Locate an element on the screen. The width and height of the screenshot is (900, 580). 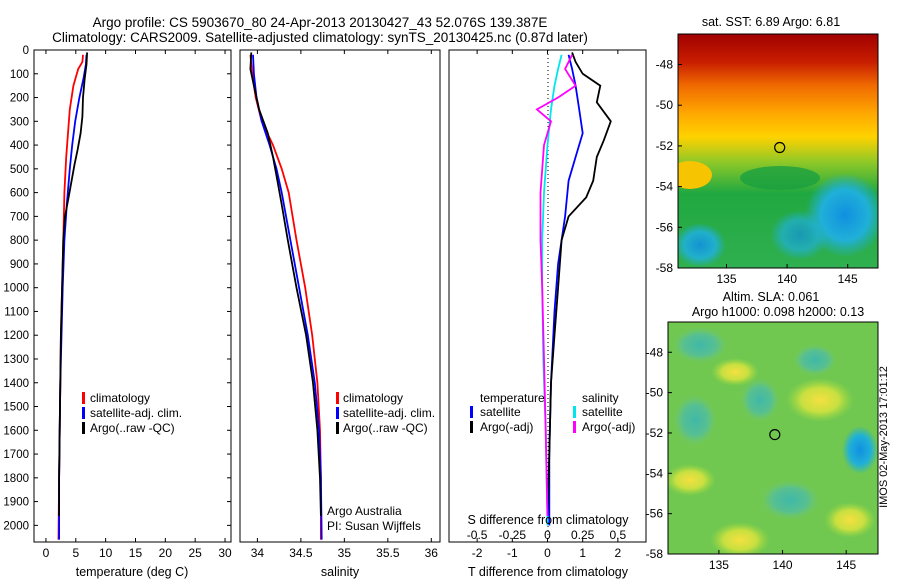
lon-tick-label: 135 is located at coordinates (726, 279).